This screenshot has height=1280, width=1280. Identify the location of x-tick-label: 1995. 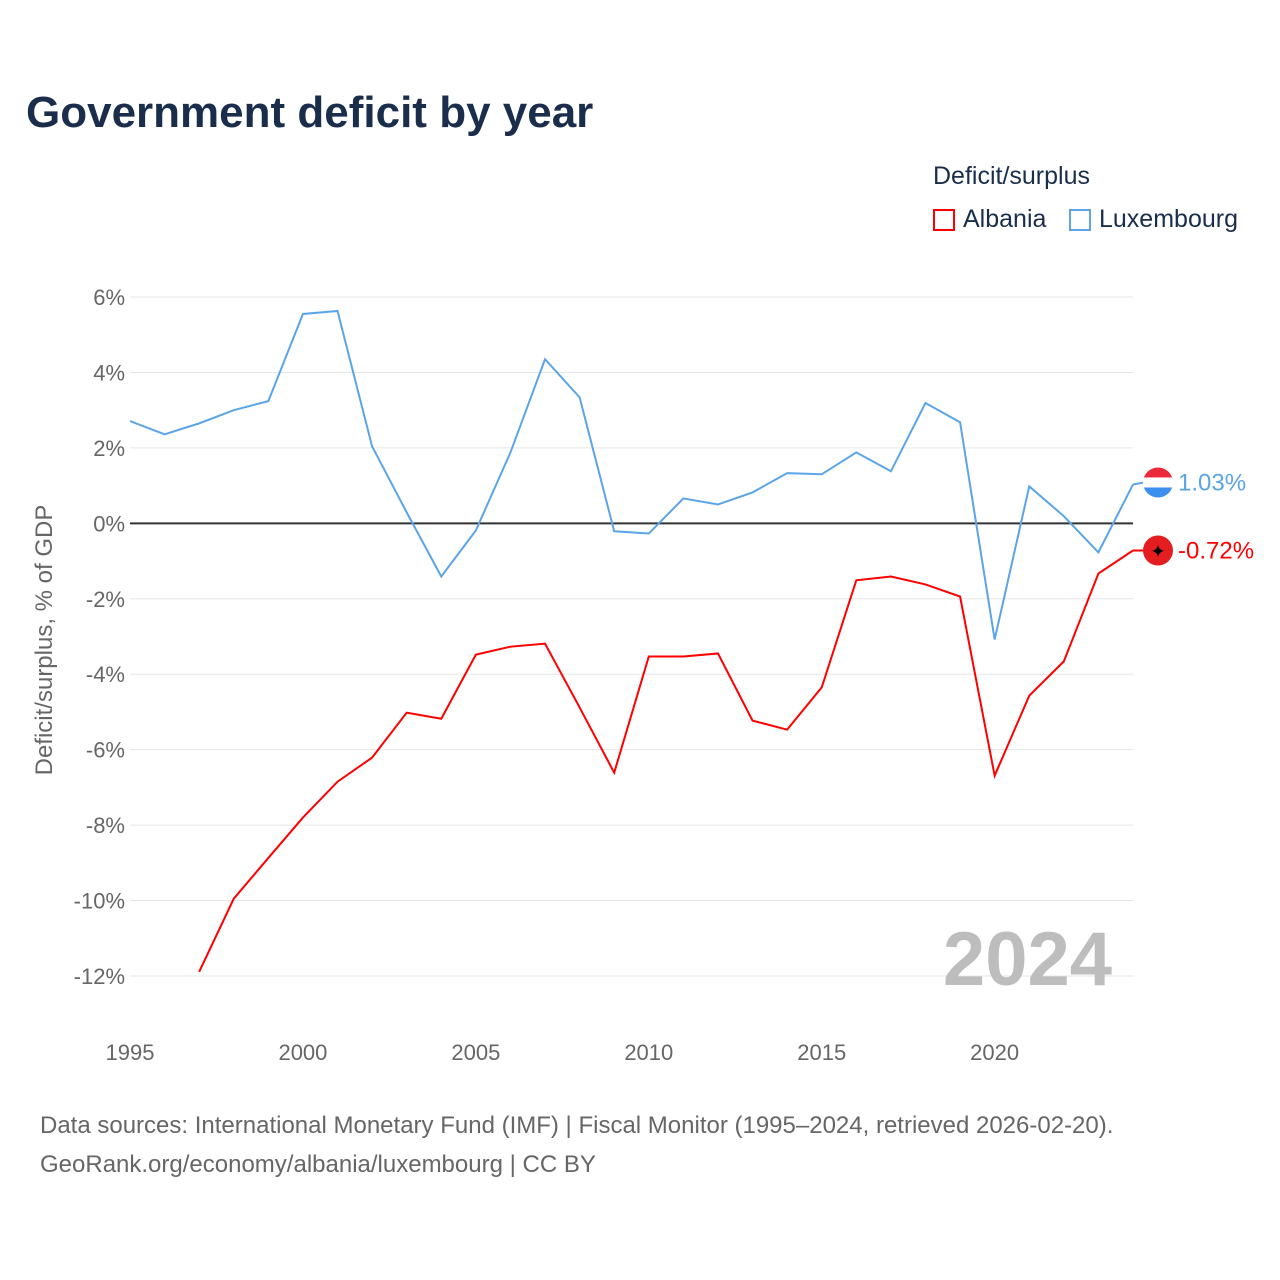
(130, 1052).